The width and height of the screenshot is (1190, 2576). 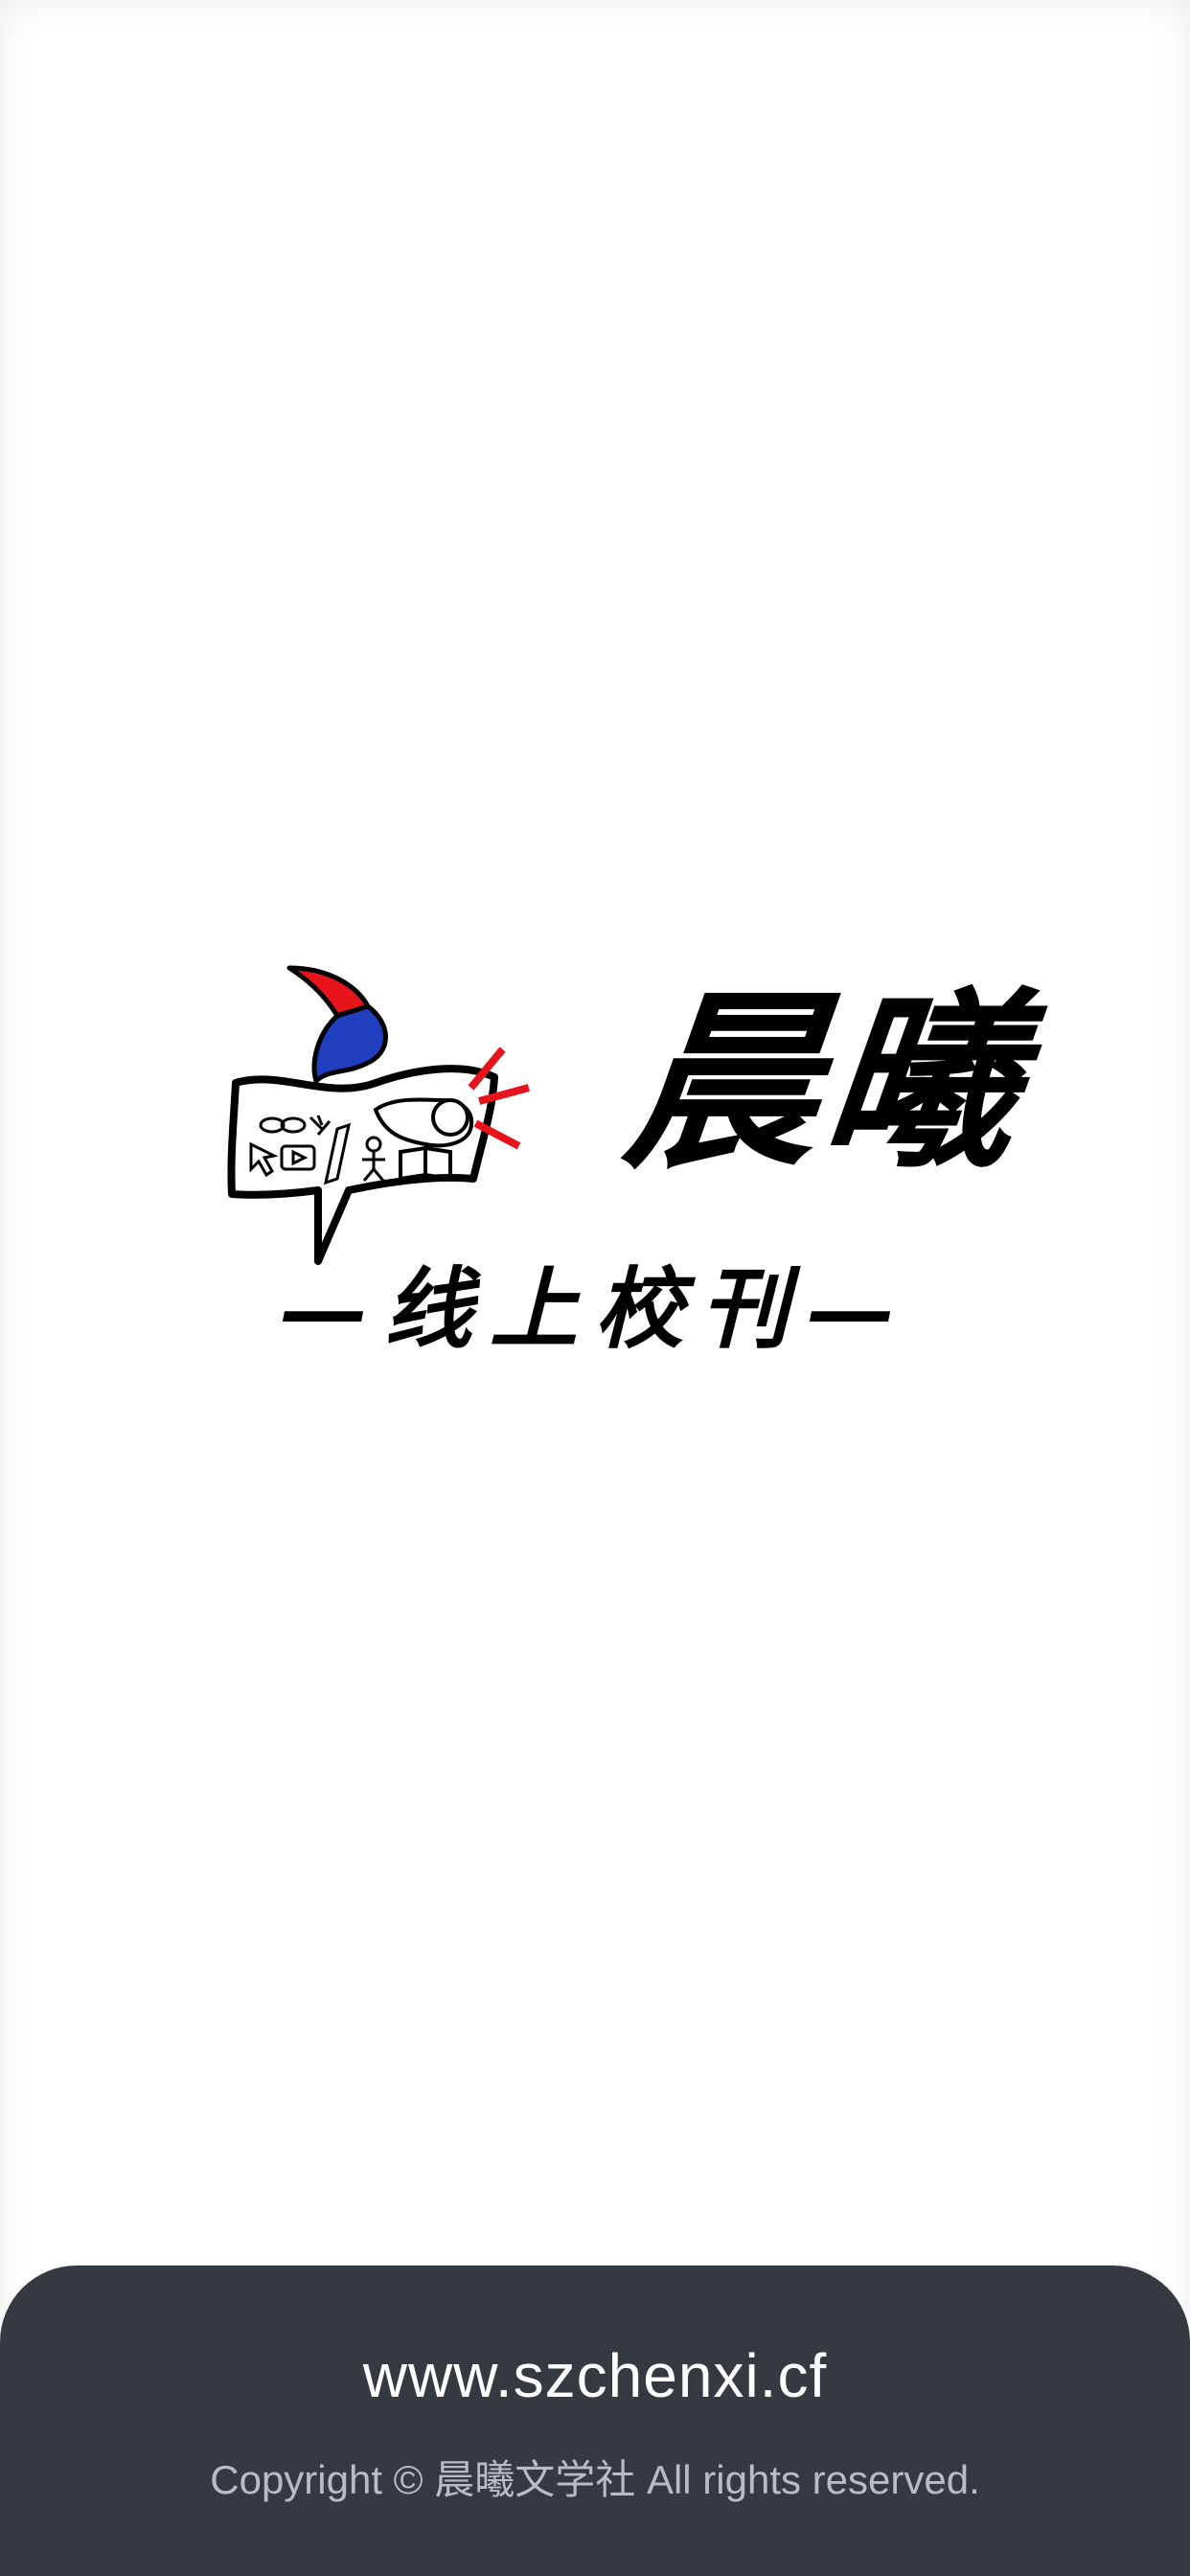 I want to click on brand-tagline: —线上校刊—, so click(x=594, y=1309).